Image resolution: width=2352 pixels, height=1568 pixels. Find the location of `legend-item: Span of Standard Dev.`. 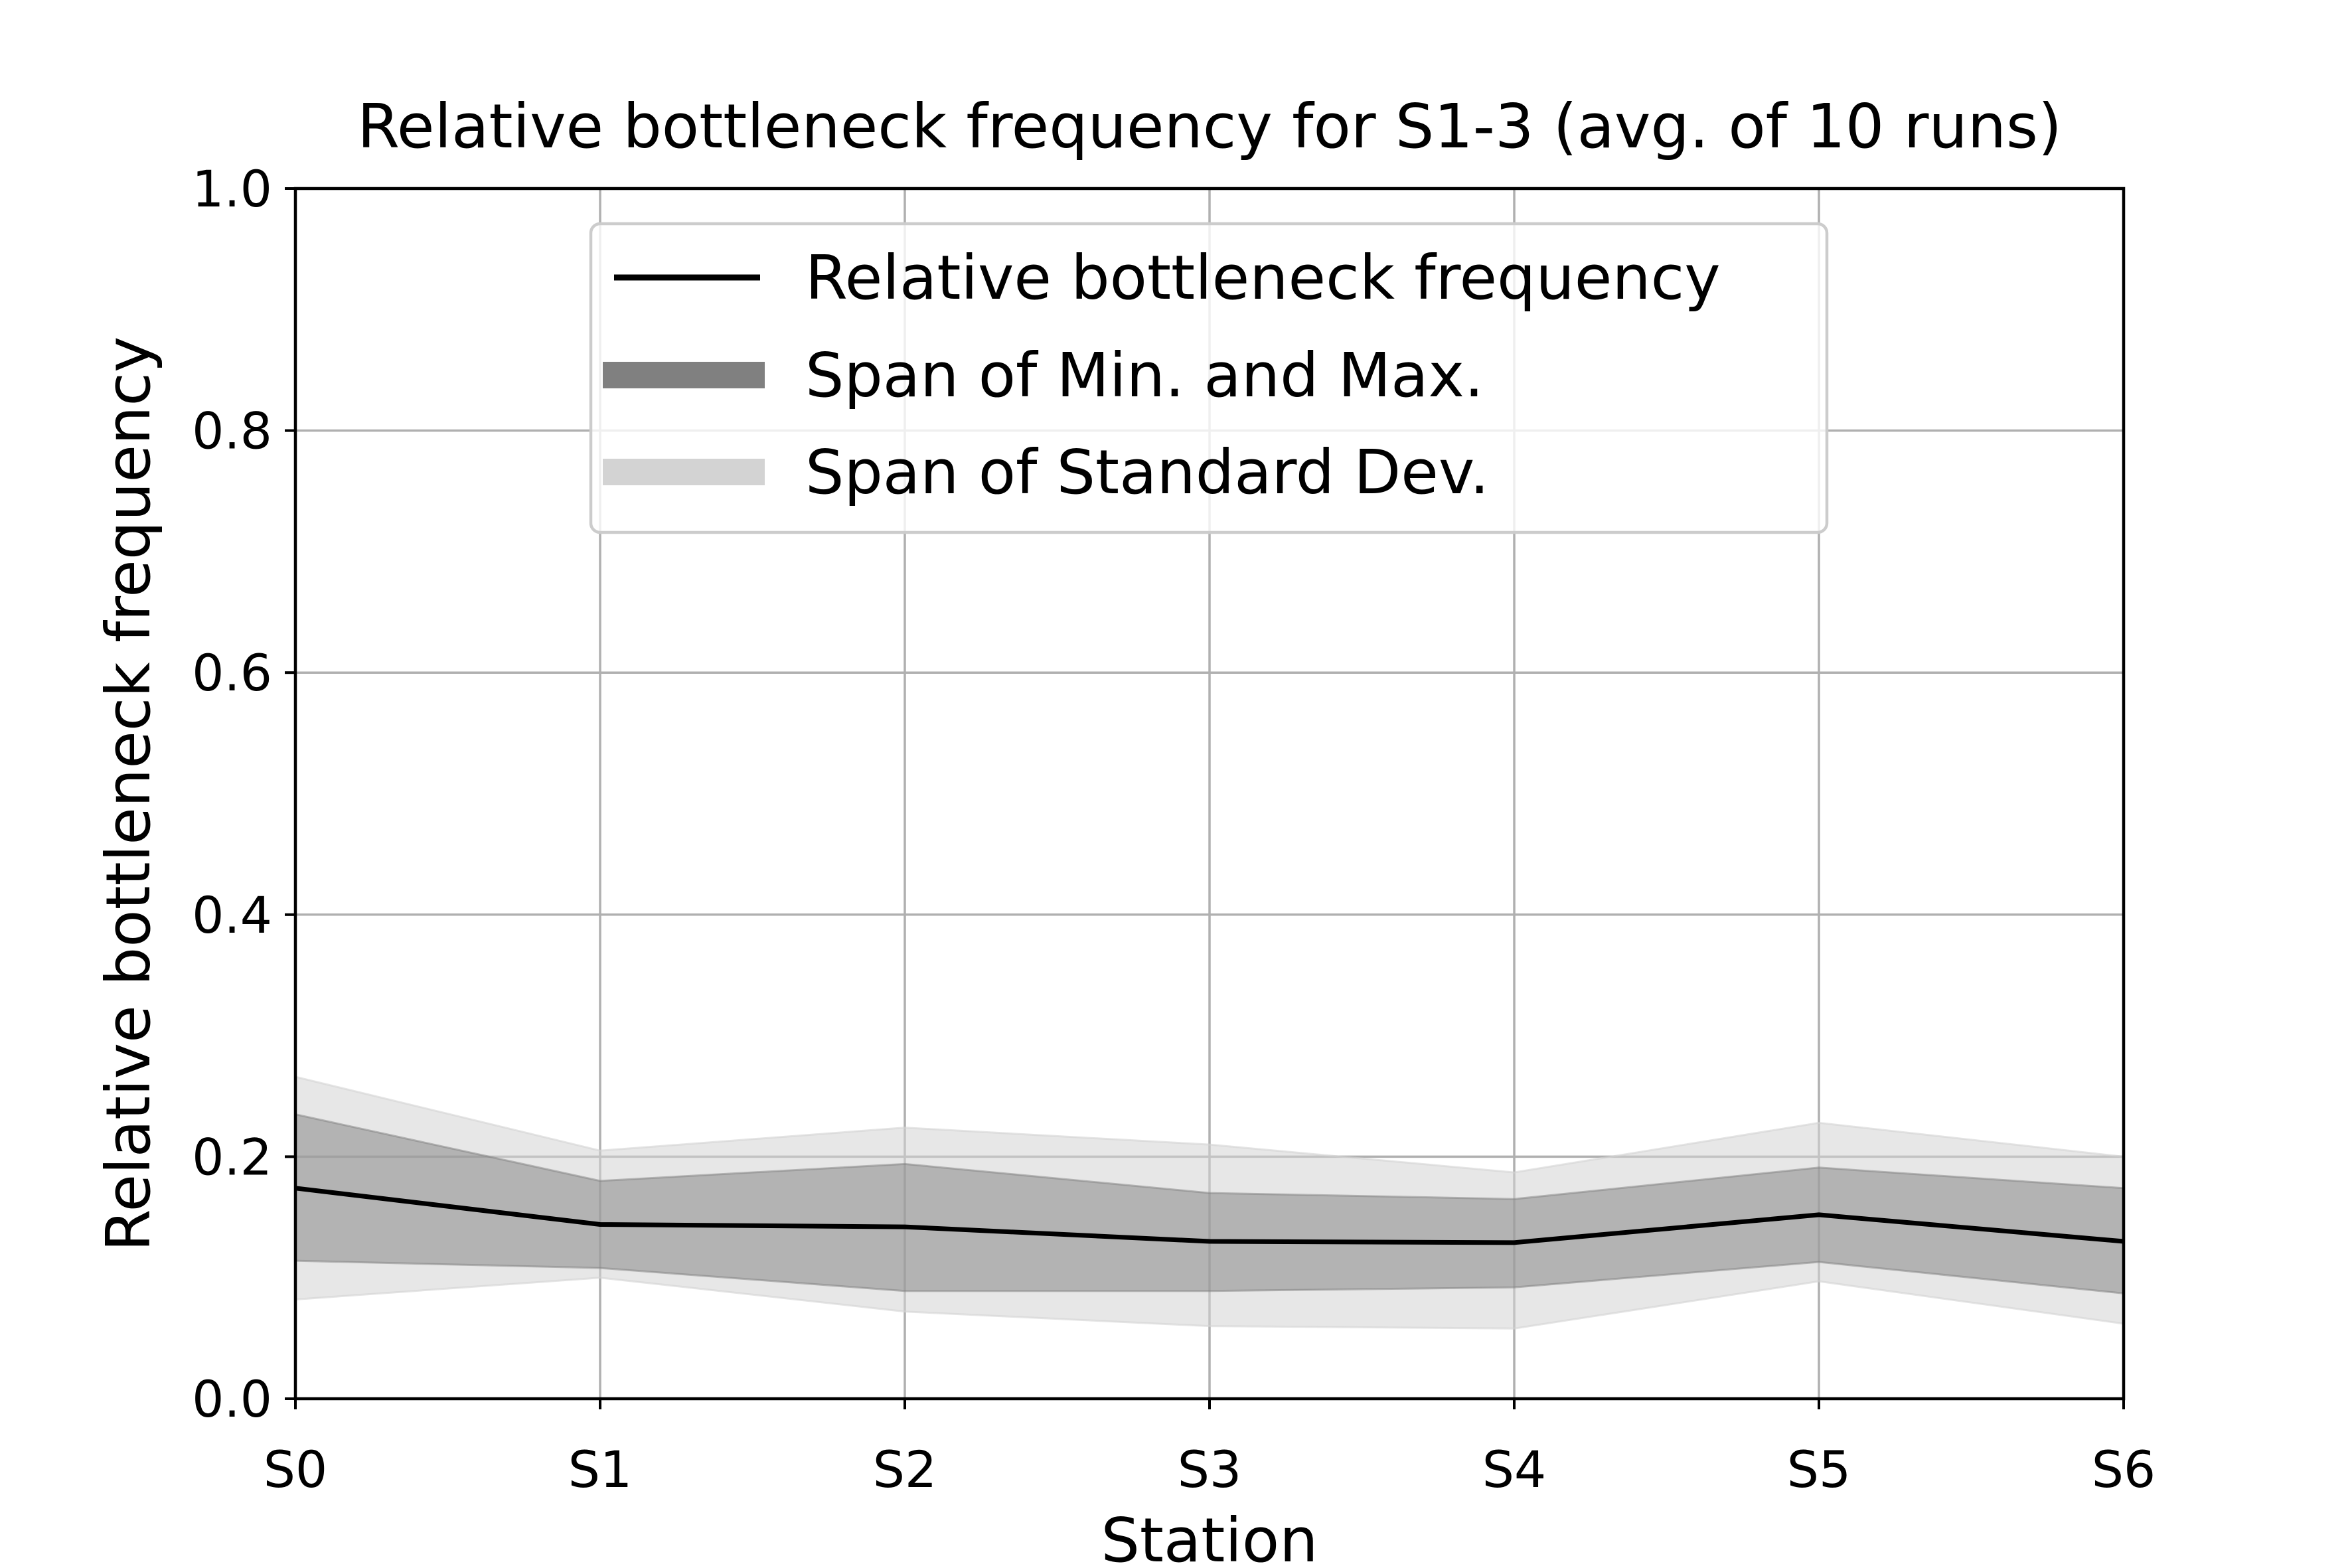

legend-item: Span of Standard Dev. is located at coordinates (1046, 473).